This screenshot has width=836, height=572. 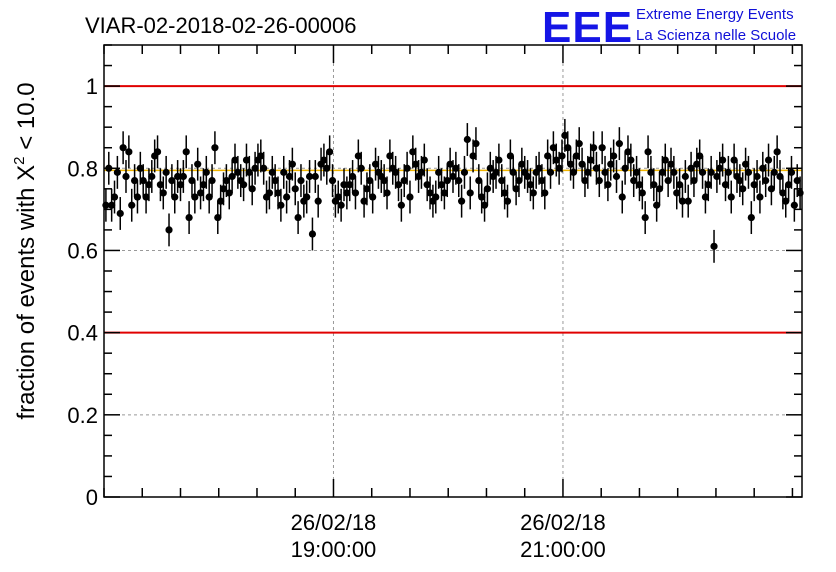 What do you see at coordinates (92, 497) in the screenshot?
I see `y-tick-label: 0` at bounding box center [92, 497].